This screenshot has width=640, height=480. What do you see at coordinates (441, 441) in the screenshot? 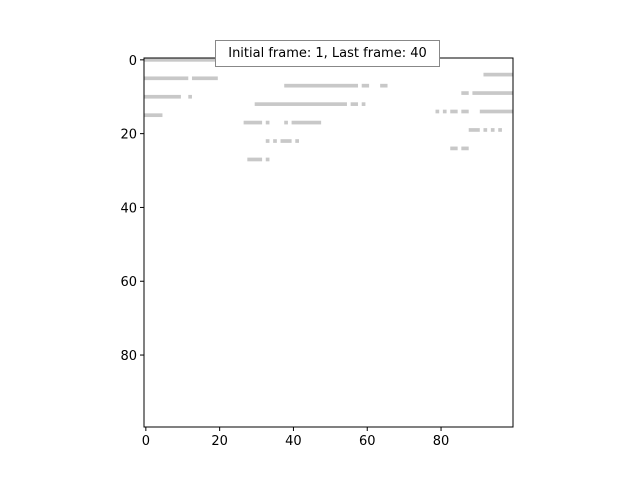
I see `x-tick-label: 80` at bounding box center [441, 441].